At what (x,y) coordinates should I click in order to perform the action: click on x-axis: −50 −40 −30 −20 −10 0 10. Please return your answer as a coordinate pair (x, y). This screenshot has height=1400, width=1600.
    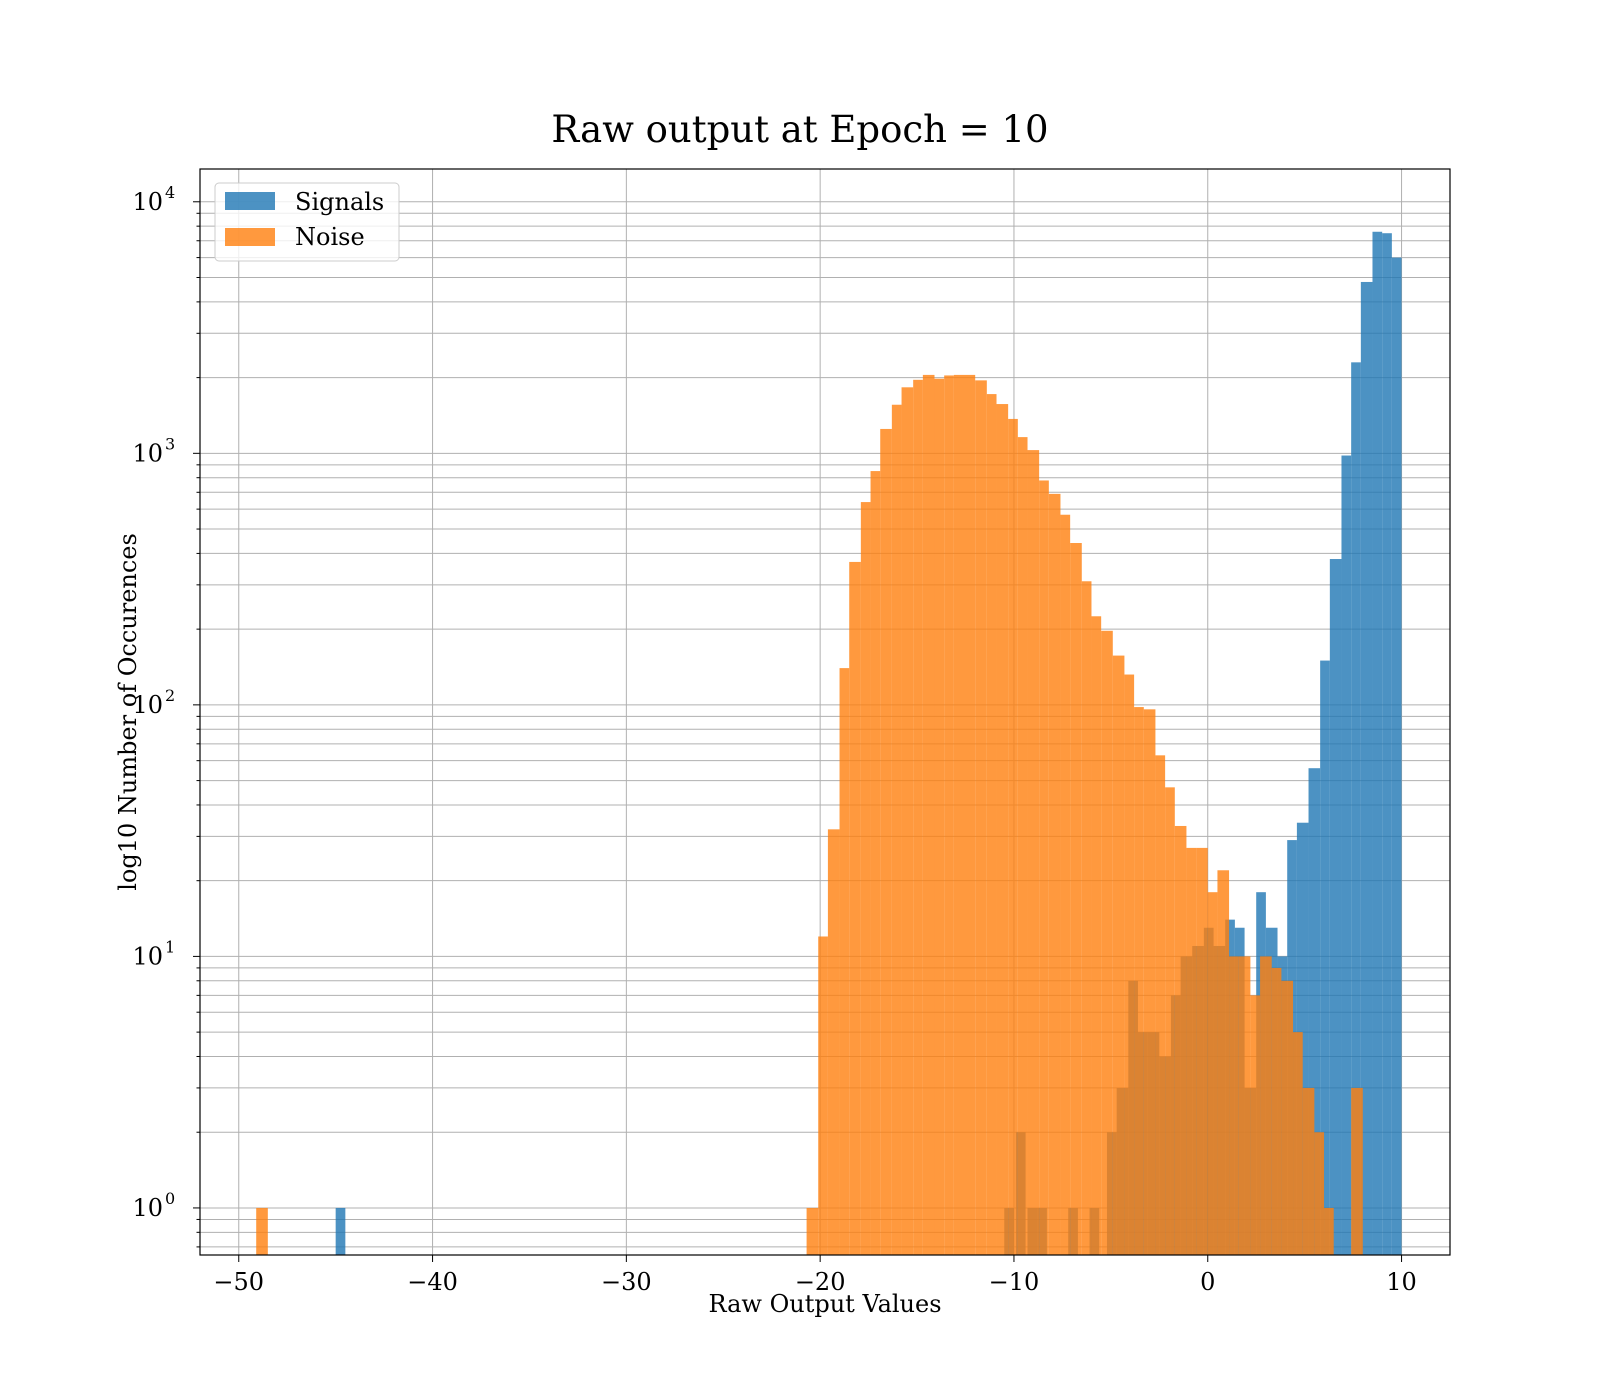
    Looking at the image, I should click on (815, 1275).